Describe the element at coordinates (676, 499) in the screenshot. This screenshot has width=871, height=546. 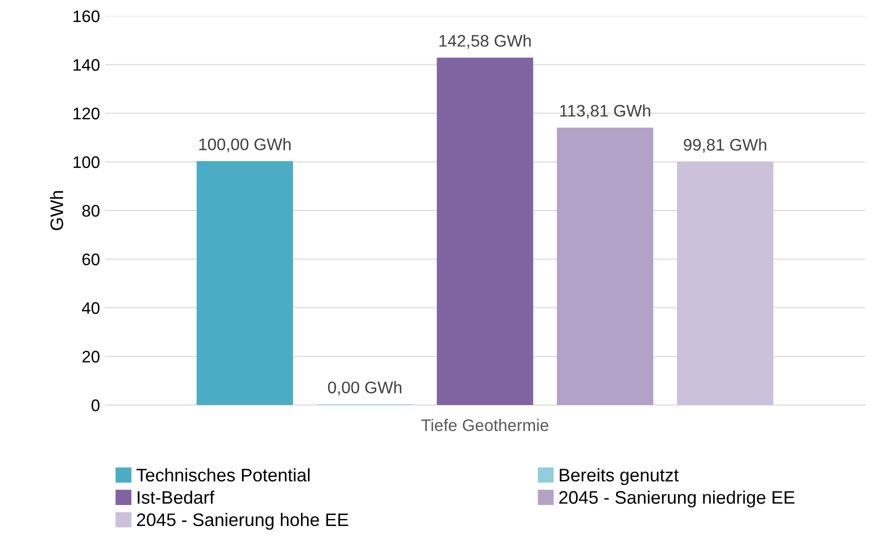
I see `legend-label: 2045 - Sanierung niedrige EE` at that location.